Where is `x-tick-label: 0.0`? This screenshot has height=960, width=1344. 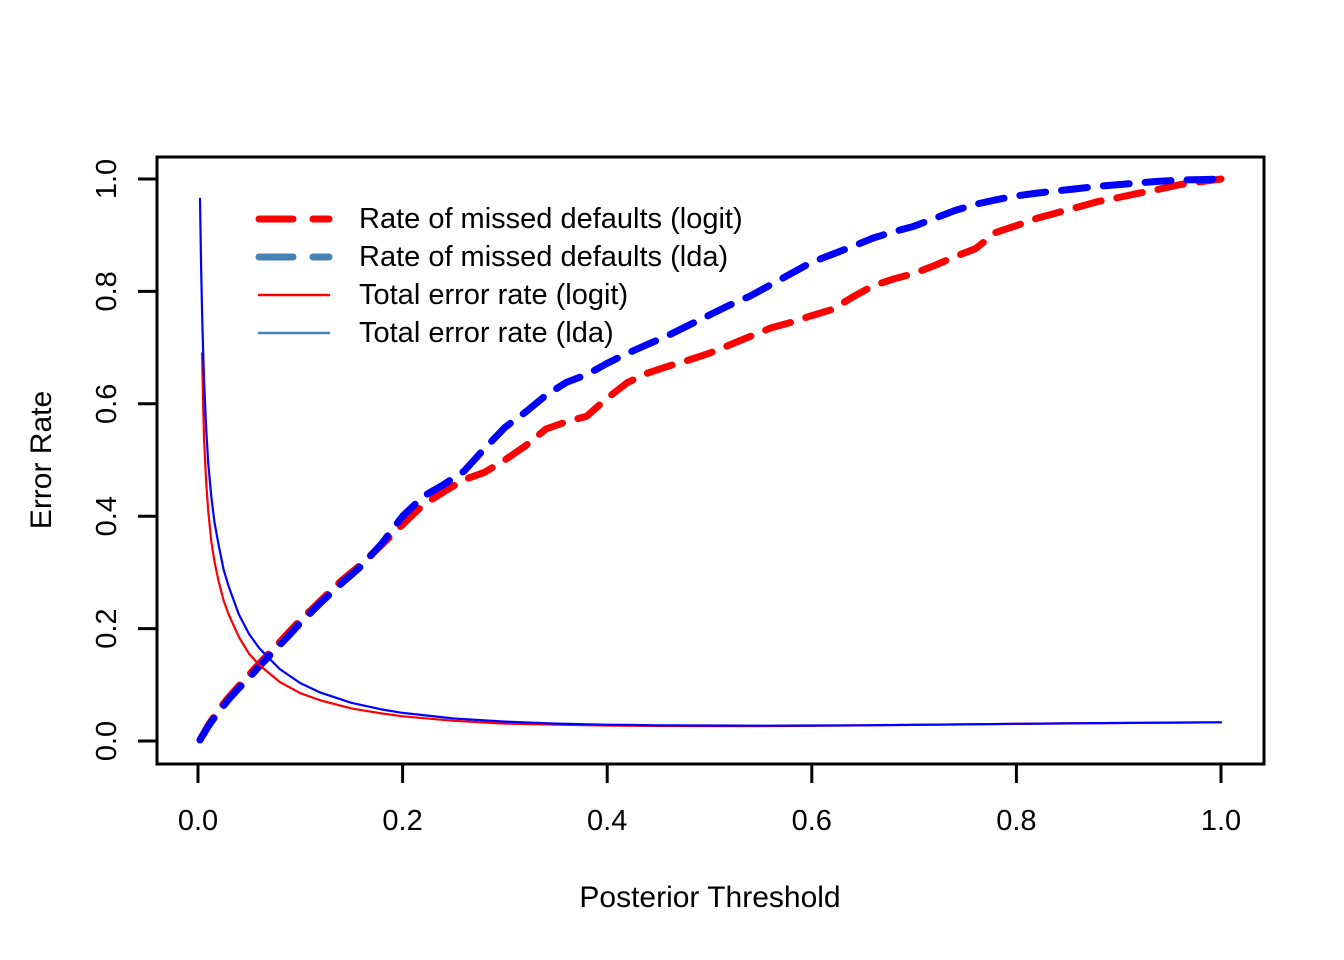
x-tick-label: 0.0 is located at coordinates (198, 821).